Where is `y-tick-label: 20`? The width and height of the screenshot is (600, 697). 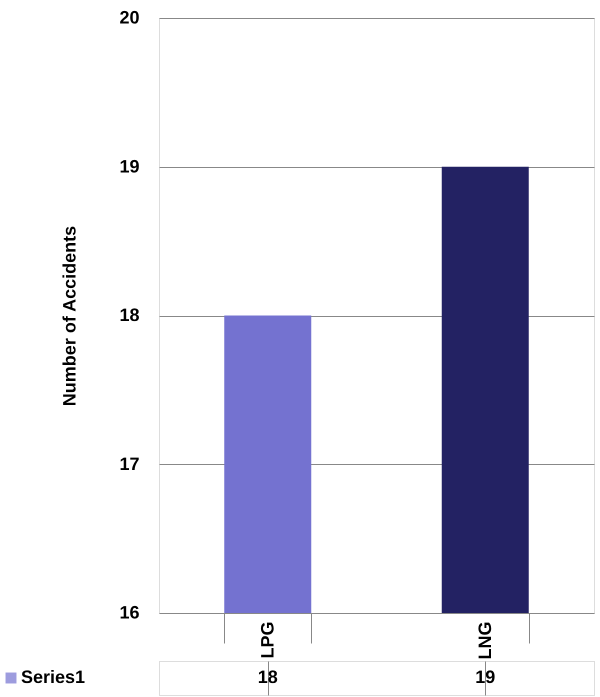
y-tick-label: 20 is located at coordinates (129, 18).